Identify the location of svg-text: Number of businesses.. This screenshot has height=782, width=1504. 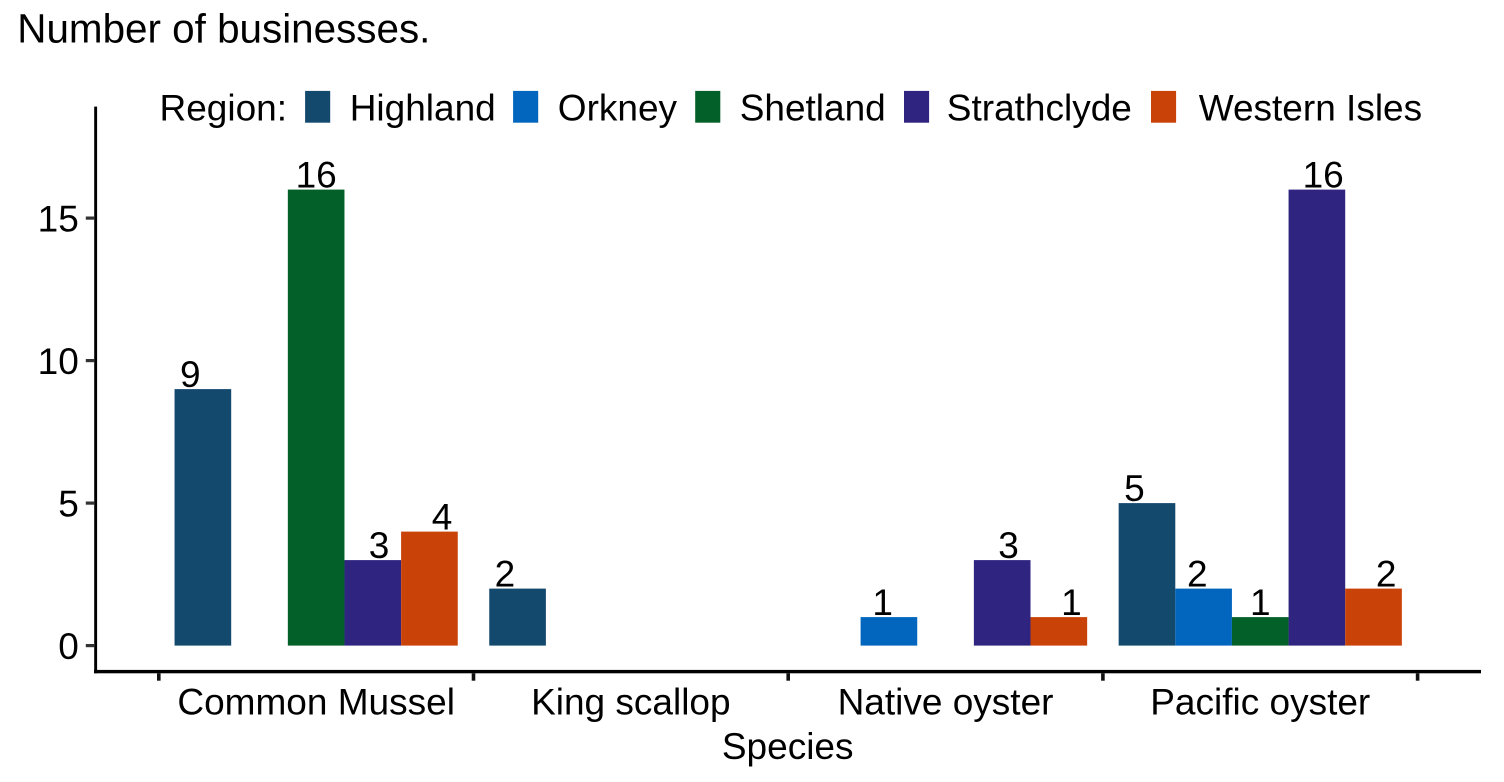
(223, 29).